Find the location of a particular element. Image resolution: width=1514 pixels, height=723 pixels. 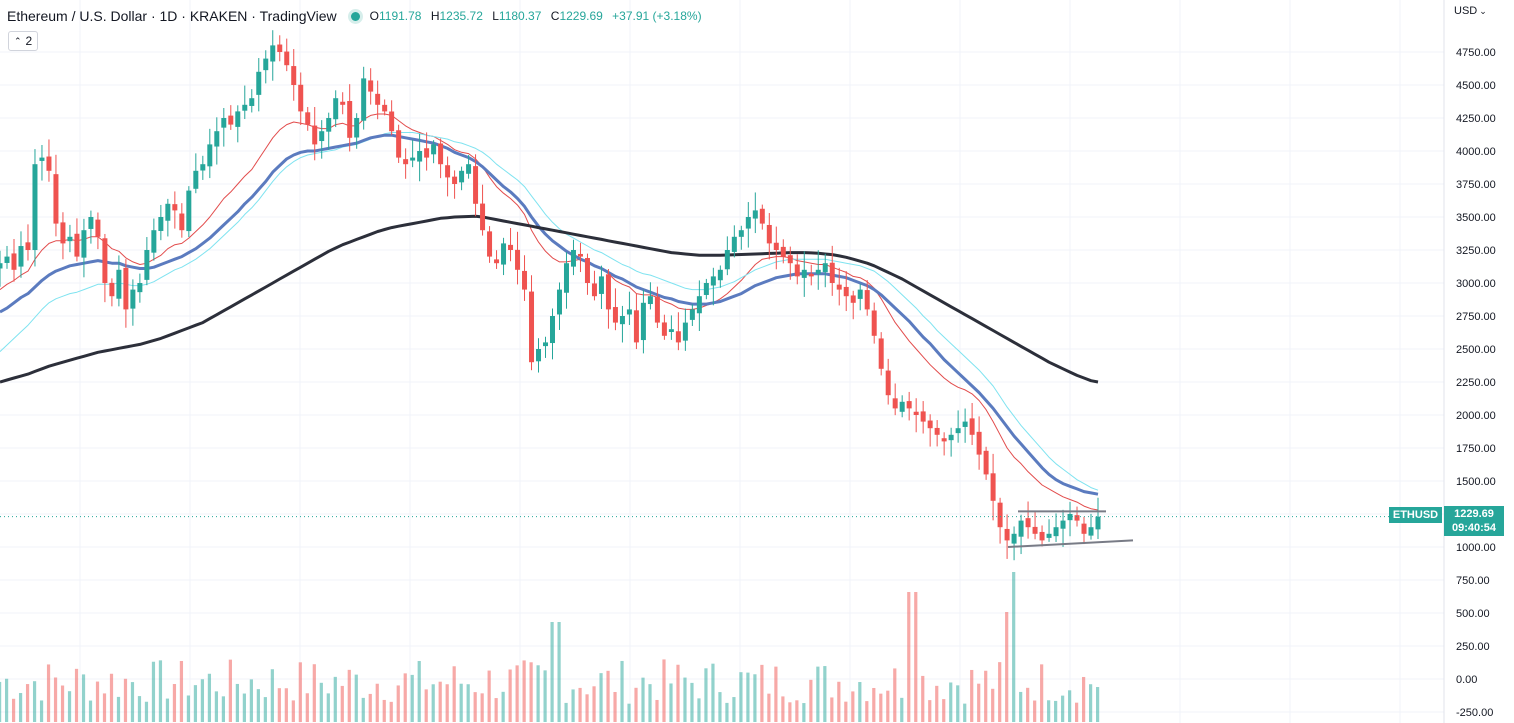

change-value: +37.91 (+3.18%) is located at coordinates (657, 16).